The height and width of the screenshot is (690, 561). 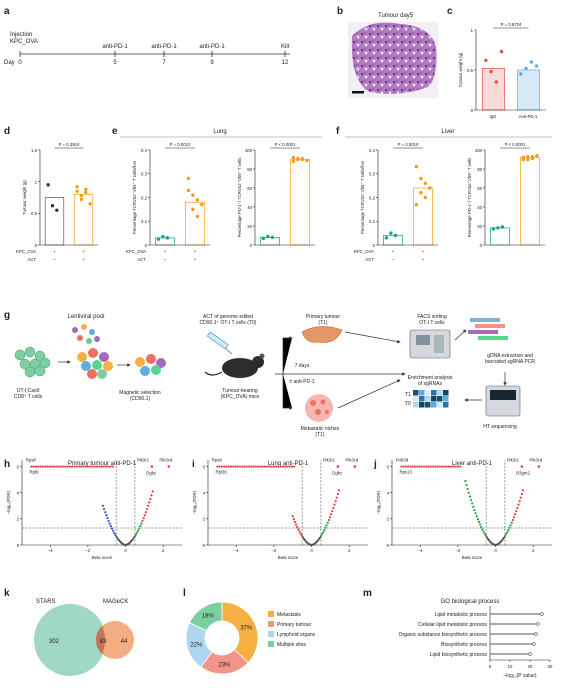 I want to click on y-tick-label: 0.2, so click(x=144, y=197).